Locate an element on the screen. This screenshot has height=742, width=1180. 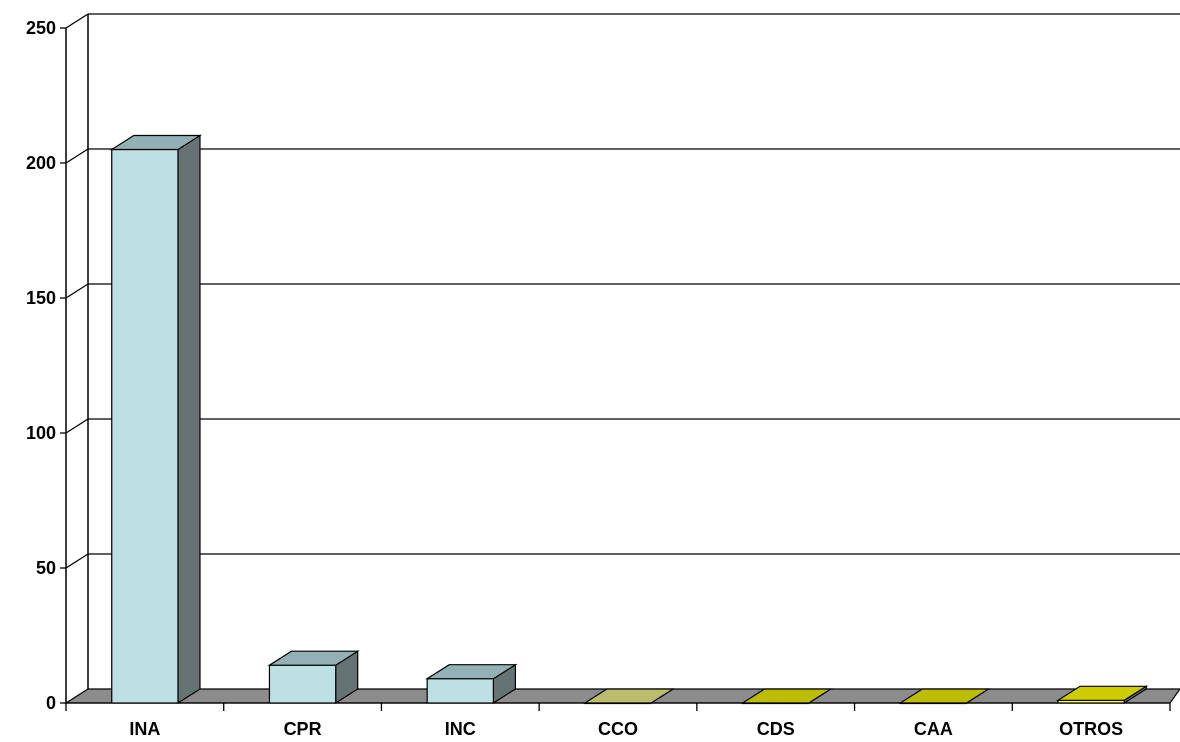
bar-cds is located at coordinates (786, 696).